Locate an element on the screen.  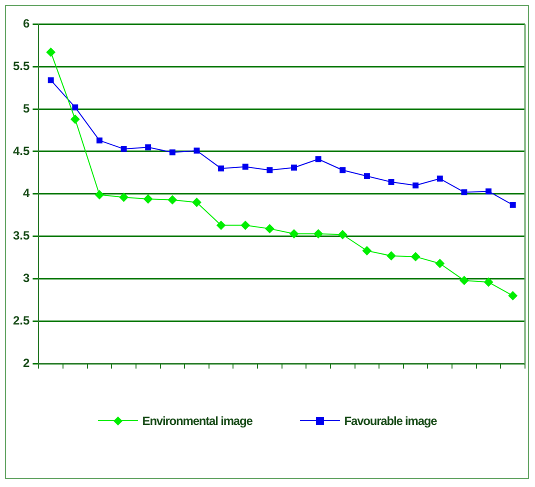
y-tick-label: 5.5 is located at coordinates (21, 65).